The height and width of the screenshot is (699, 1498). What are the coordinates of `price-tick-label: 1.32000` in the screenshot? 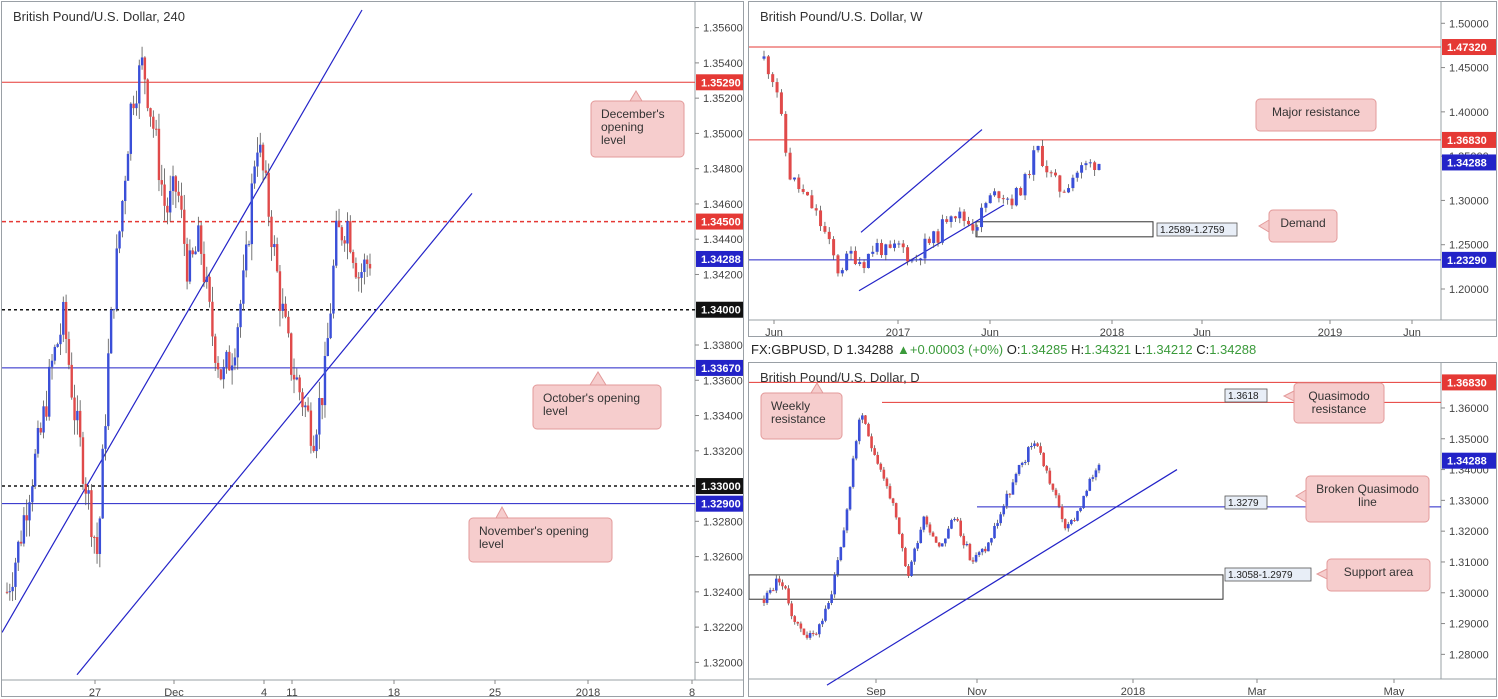 It's located at (1469, 532).